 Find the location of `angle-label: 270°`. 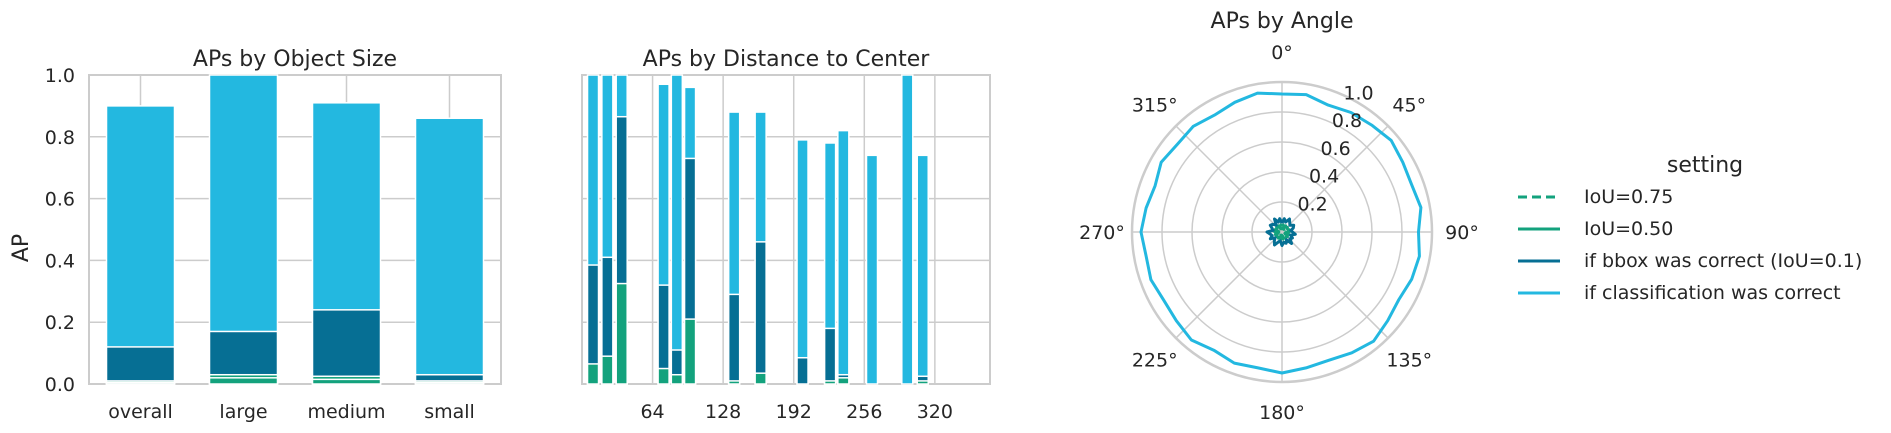

angle-label: 270° is located at coordinates (1102, 233).